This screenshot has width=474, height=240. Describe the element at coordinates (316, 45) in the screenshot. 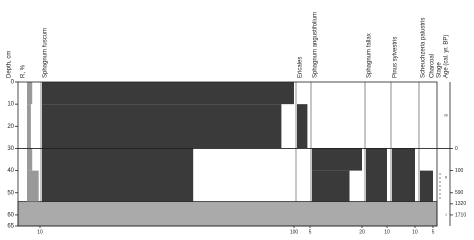

I see `column-label: Sphagnum angustifolium` at that location.